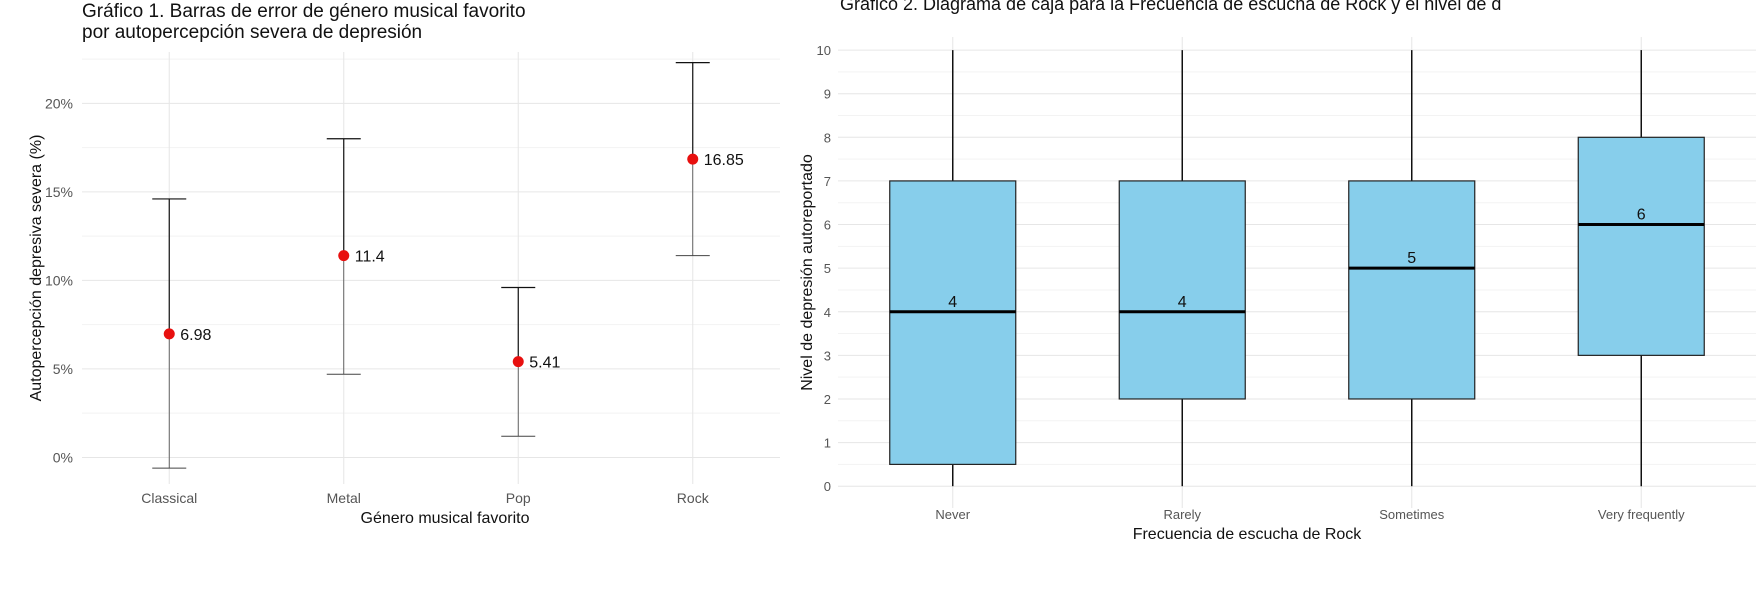 The height and width of the screenshot is (608, 1764). Describe the element at coordinates (952, 514) in the screenshot. I see `x-tick-label: Never` at that location.